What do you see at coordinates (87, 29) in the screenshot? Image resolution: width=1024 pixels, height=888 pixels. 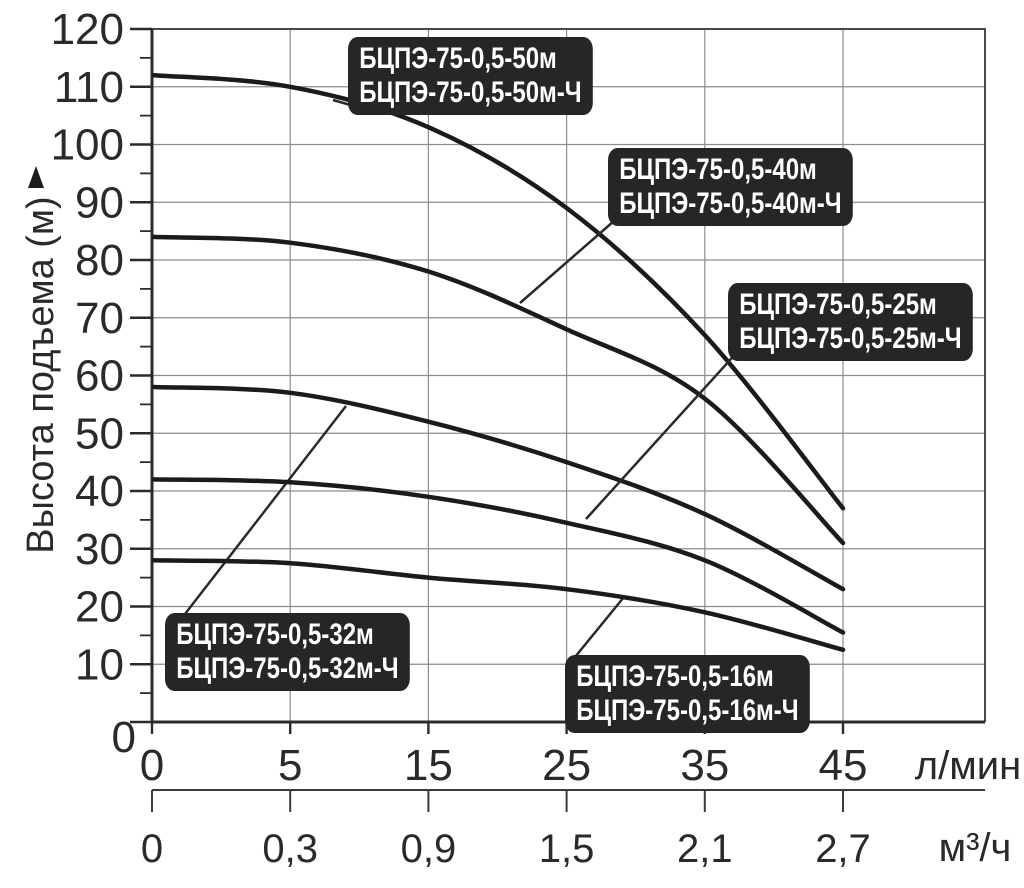 I see `y-tick-label: 120` at bounding box center [87, 29].